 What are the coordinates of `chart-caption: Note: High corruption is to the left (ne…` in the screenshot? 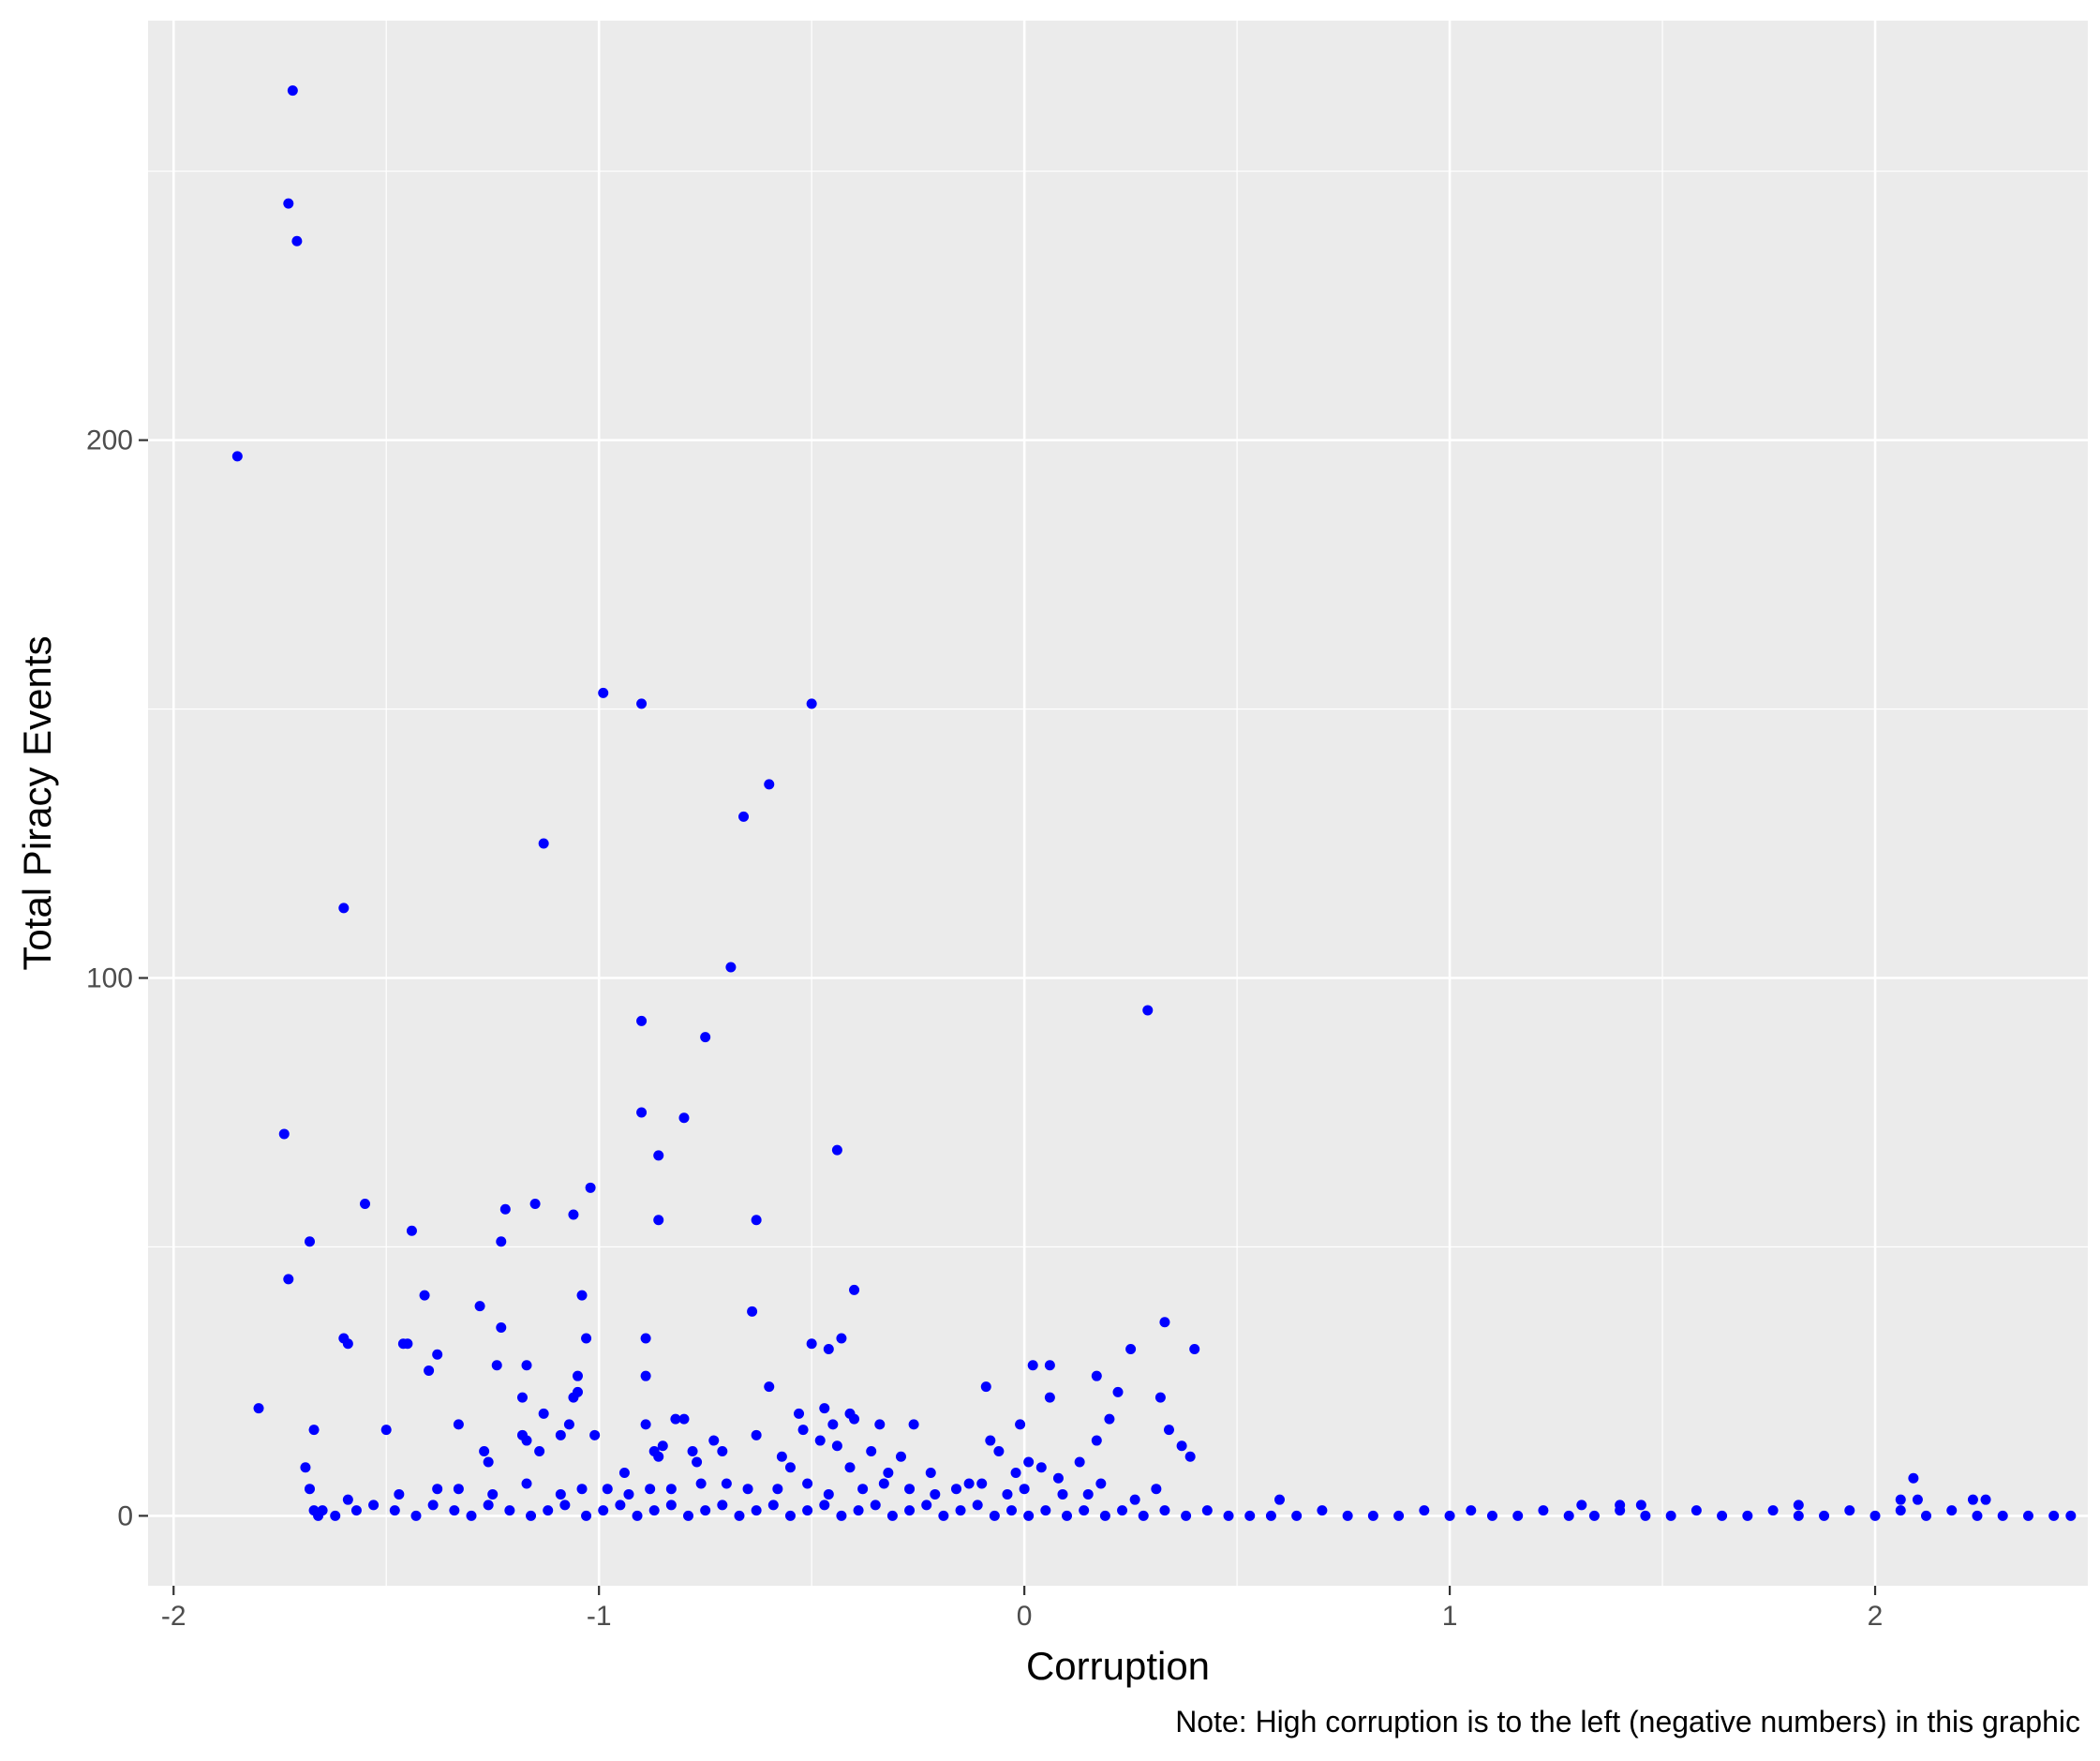 It's located at (1627, 1722).